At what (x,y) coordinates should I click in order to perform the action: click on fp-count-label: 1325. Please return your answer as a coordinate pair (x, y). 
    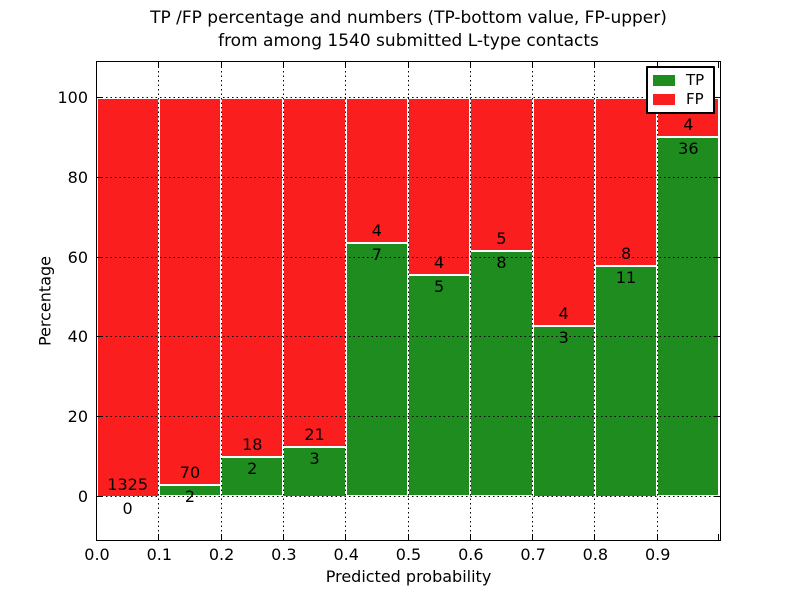
    Looking at the image, I should click on (127, 484).